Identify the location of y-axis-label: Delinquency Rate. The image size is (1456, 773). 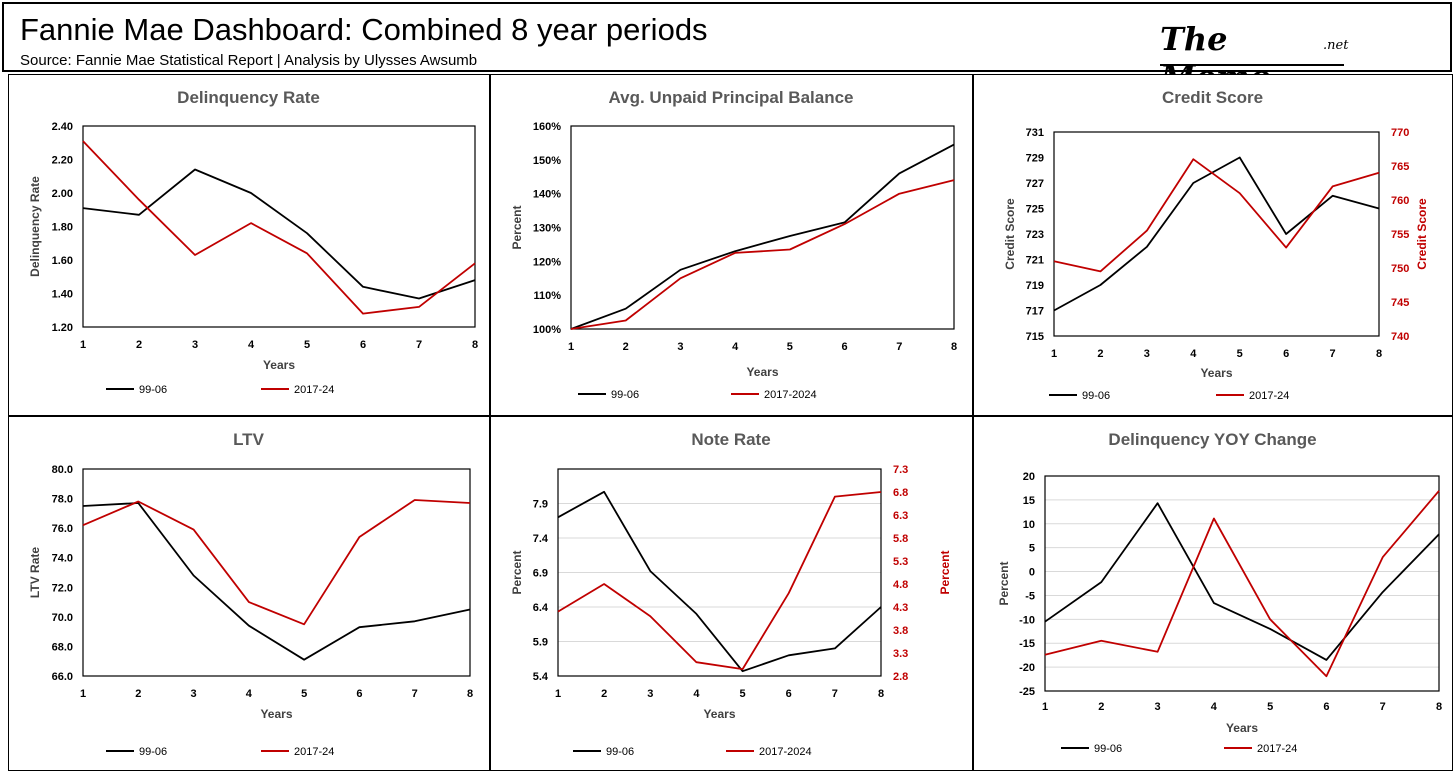
(35, 226).